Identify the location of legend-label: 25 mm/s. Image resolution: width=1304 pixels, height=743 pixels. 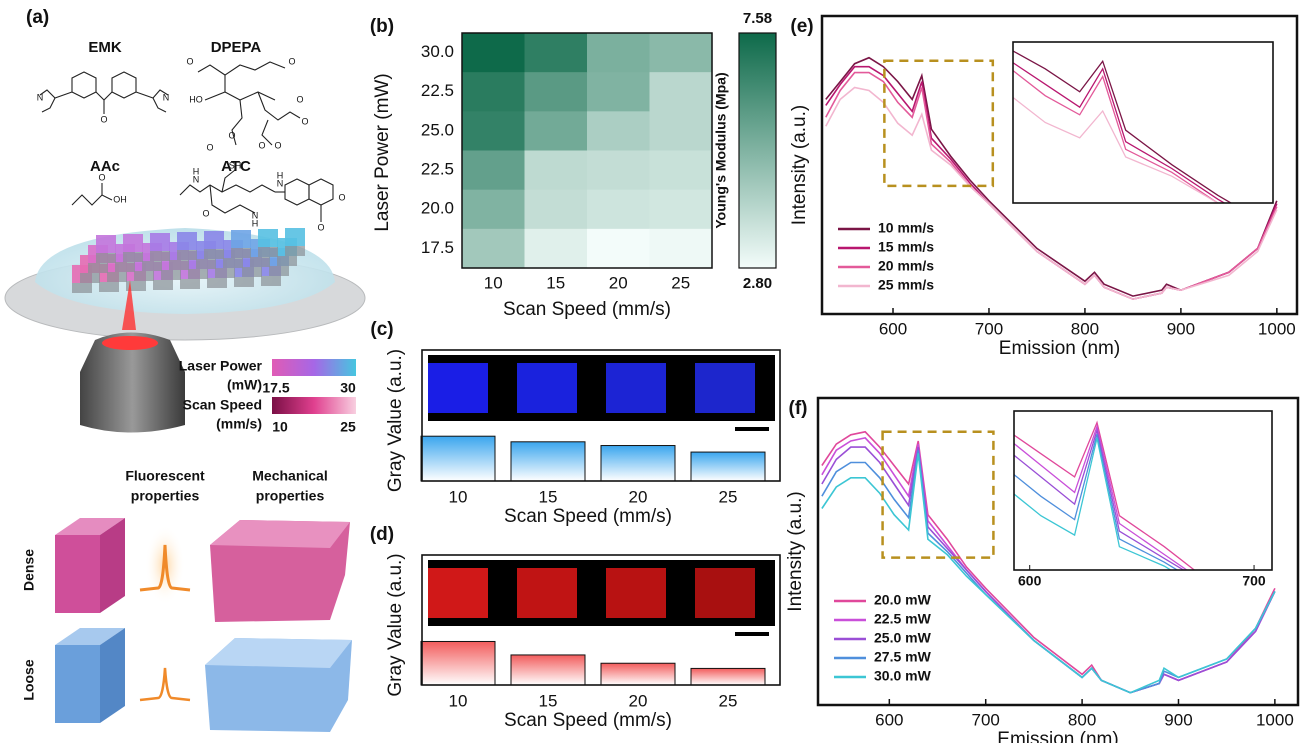
(906, 285).